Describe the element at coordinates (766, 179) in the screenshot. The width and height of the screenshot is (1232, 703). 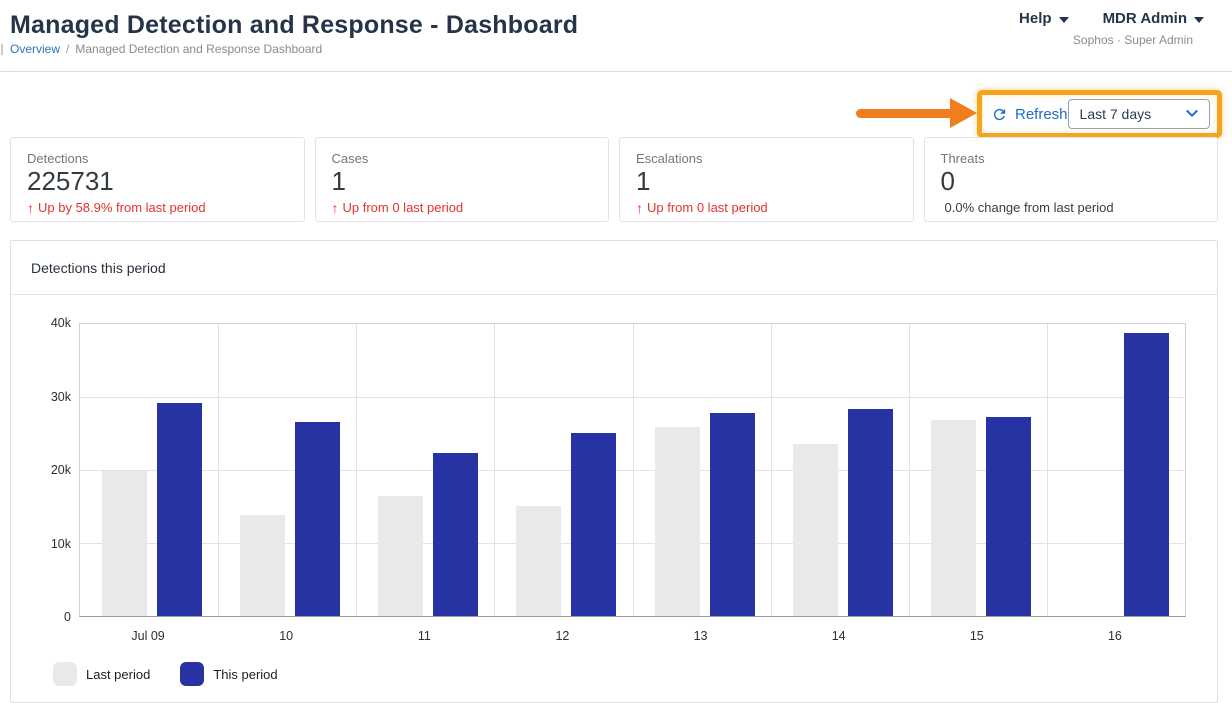
I see `stat-card: Escalations 1 ↑ Up from 0 last period` at that location.